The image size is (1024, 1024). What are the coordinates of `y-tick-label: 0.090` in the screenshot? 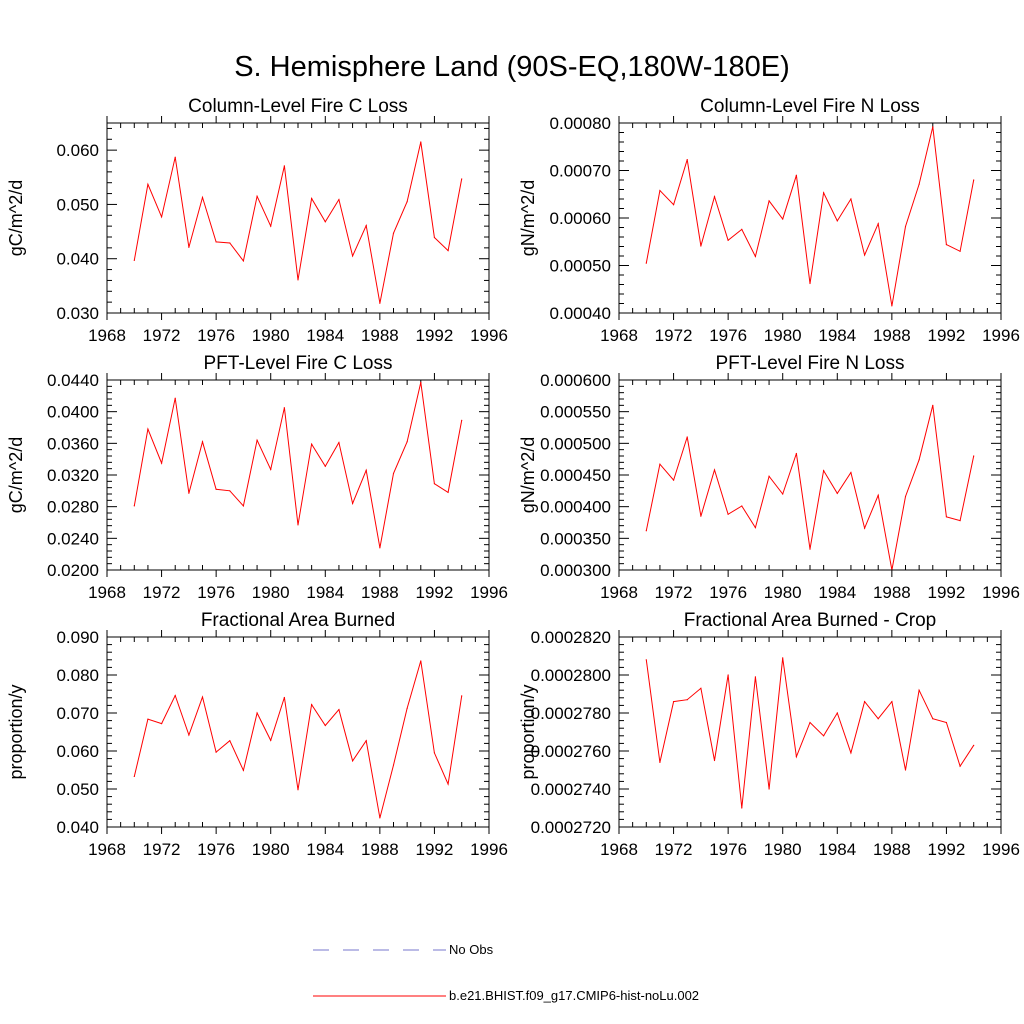 It's located at (77, 637).